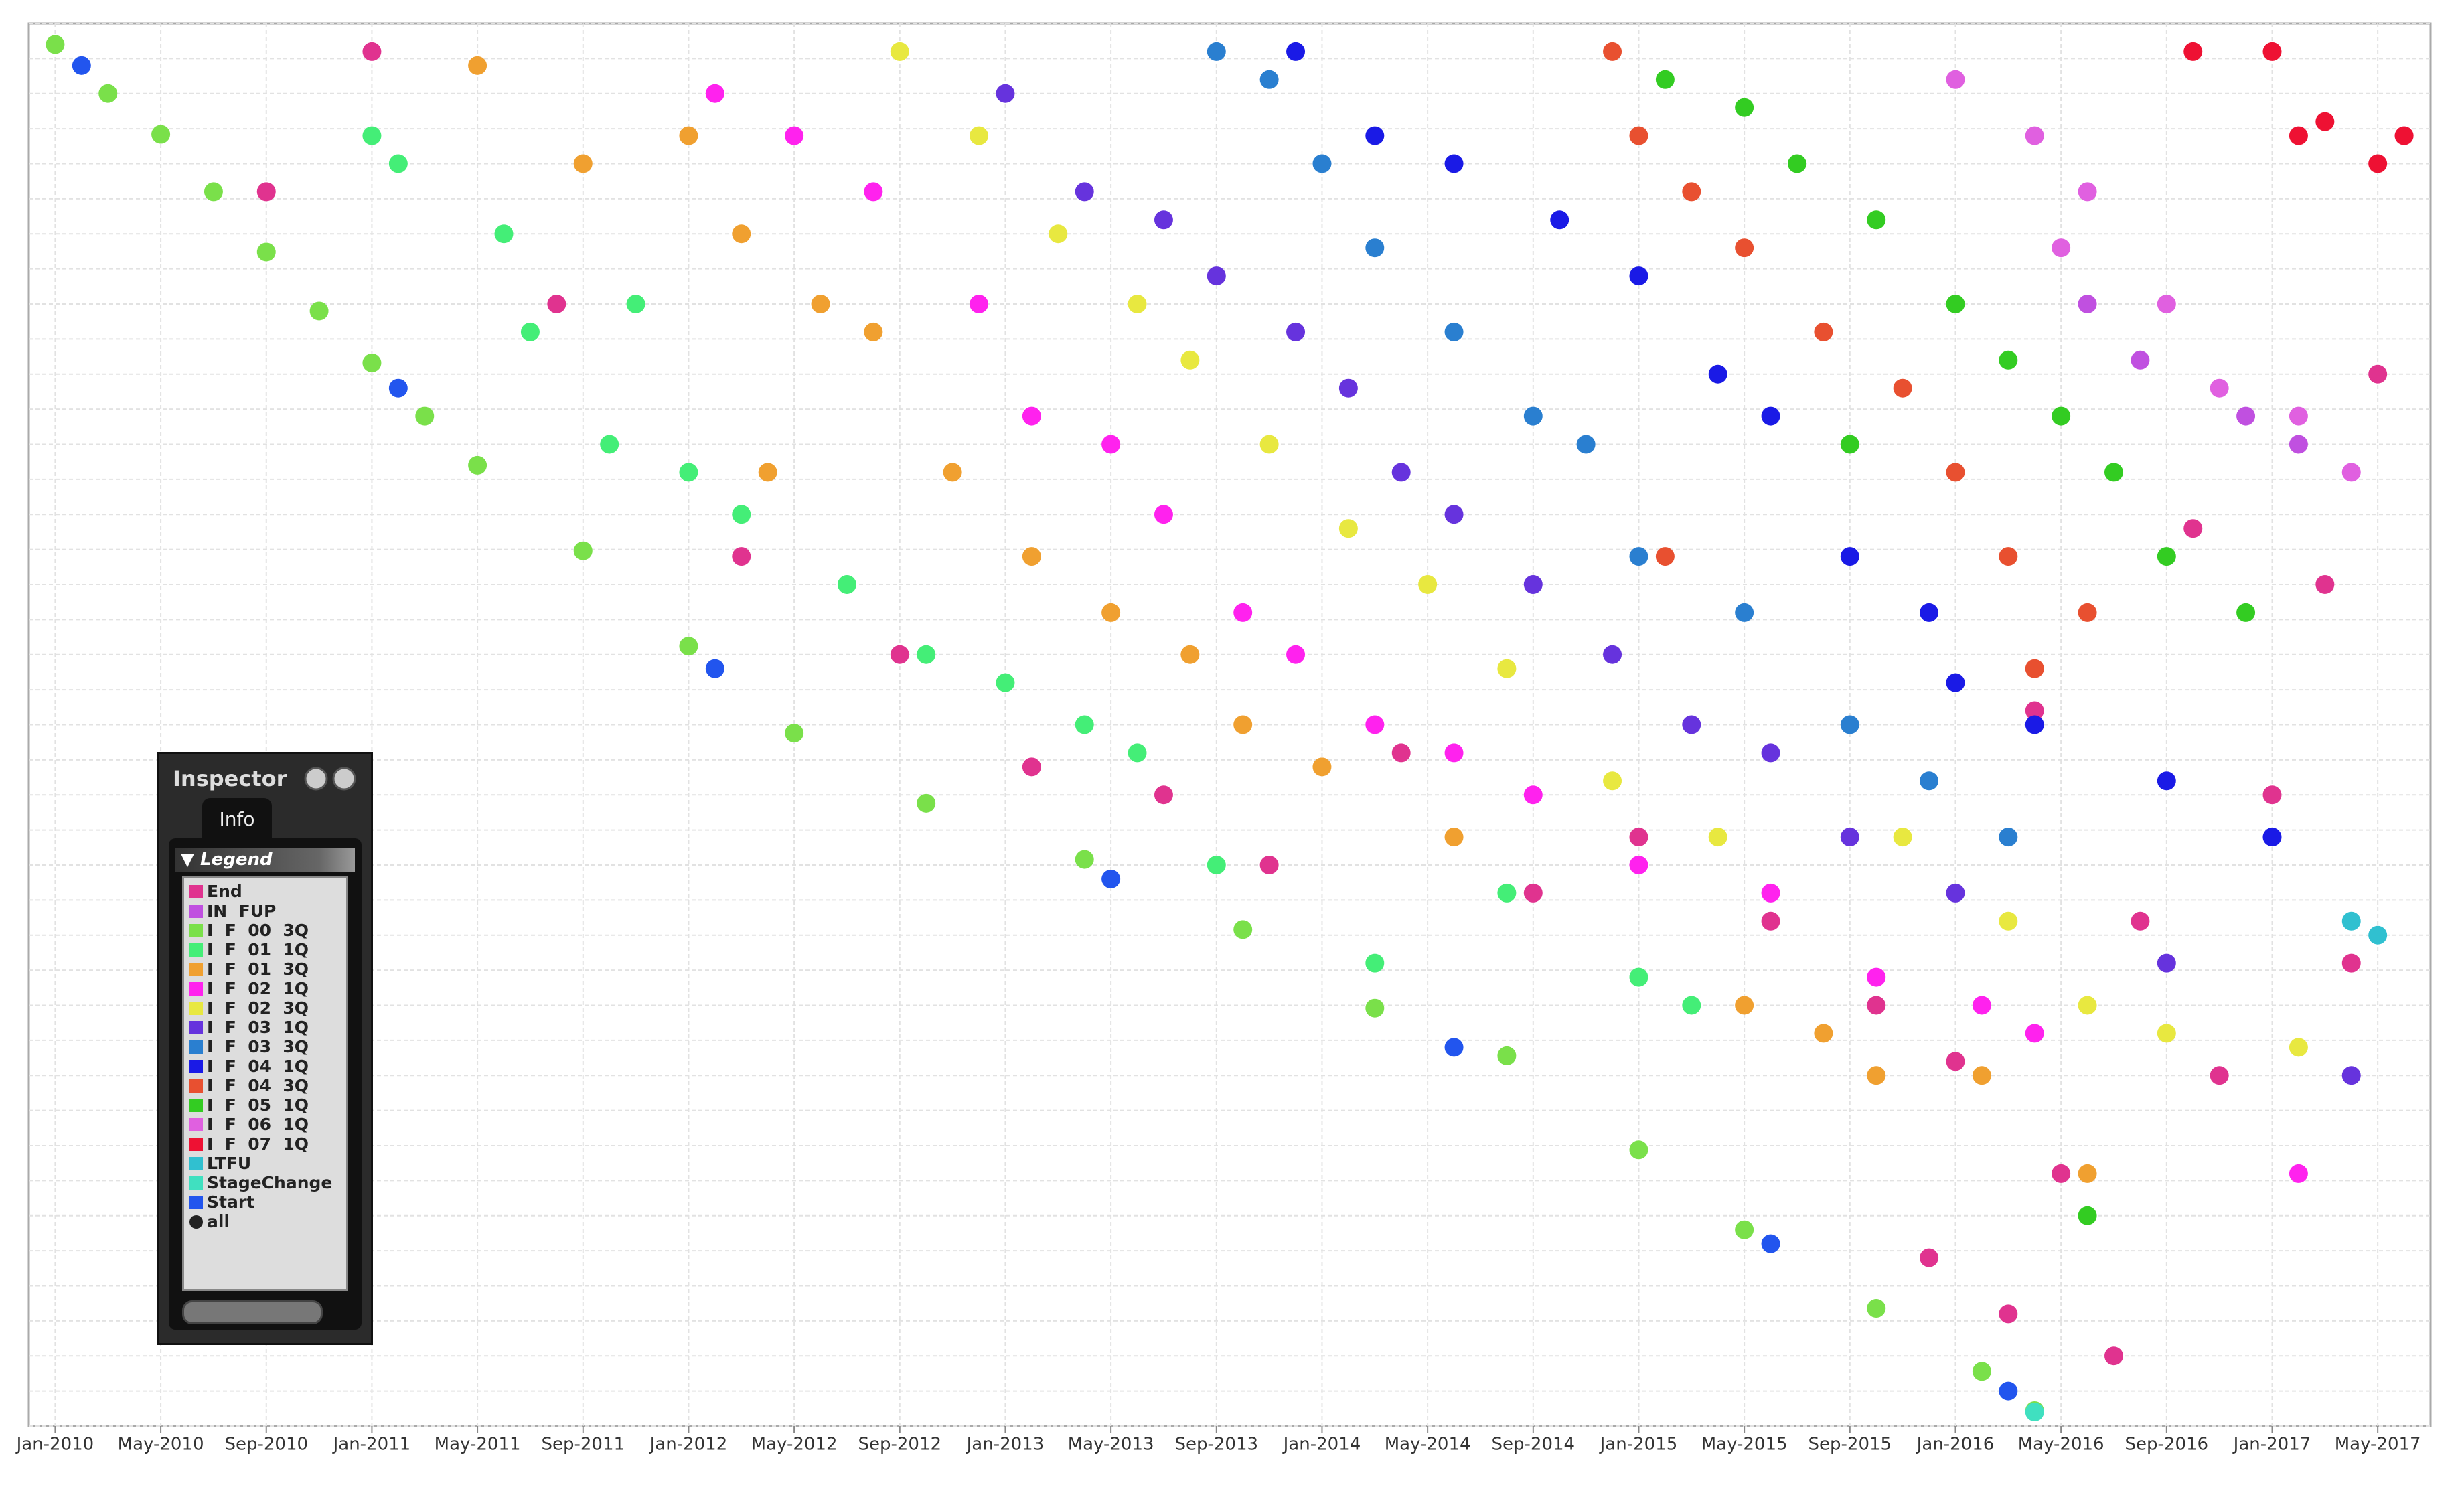 This screenshot has width=2464, height=1489. Describe the element at coordinates (260, 988) in the screenshot. I see `legend-item: I F 02 1Q` at that location.